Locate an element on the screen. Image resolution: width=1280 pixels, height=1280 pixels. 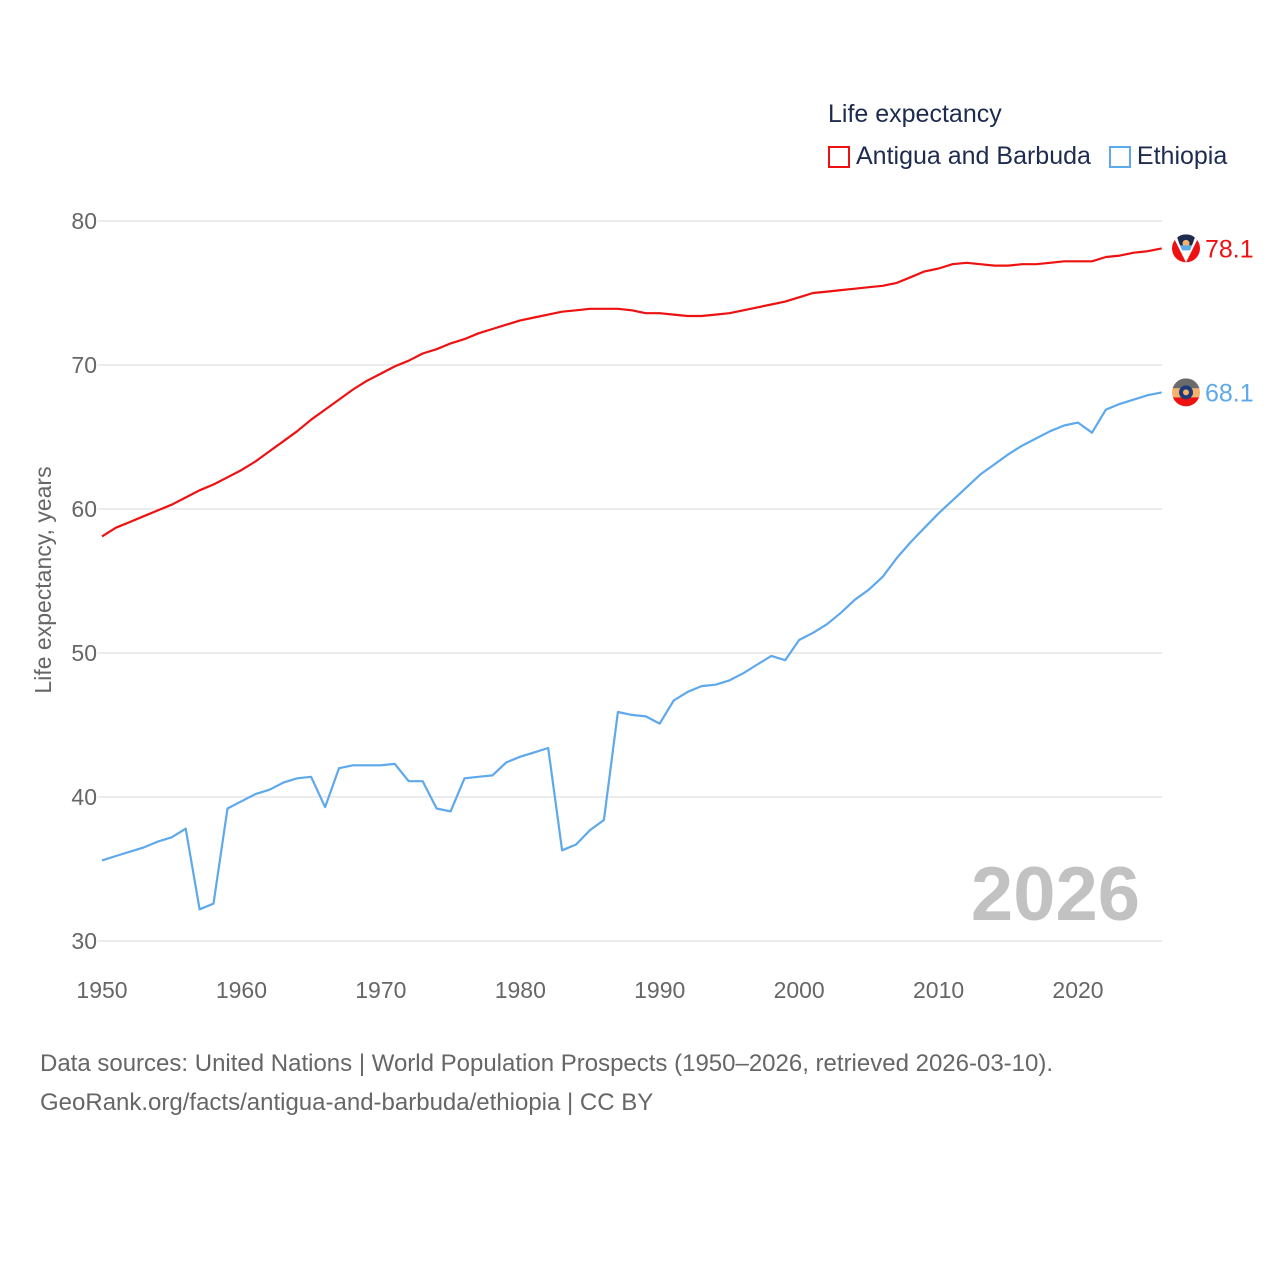
legend-swatch-antigua is located at coordinates (839, 156).